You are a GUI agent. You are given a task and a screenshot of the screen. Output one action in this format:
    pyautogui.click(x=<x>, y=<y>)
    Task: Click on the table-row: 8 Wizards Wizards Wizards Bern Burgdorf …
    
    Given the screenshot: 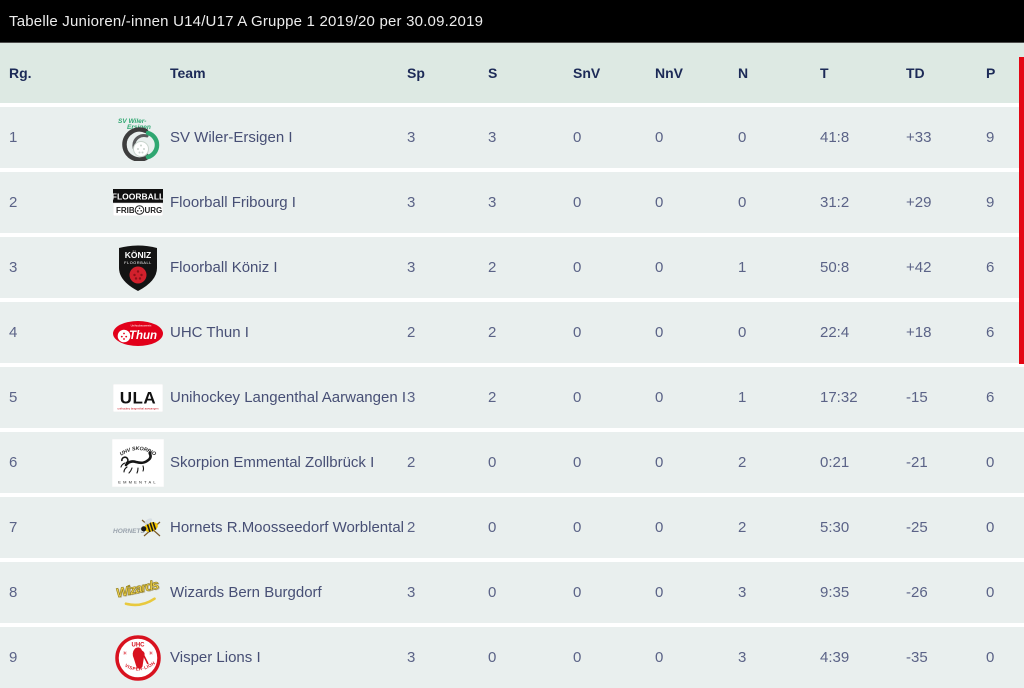 What is the action you would take?
    pyautogui.click(x=512, y=592)
    